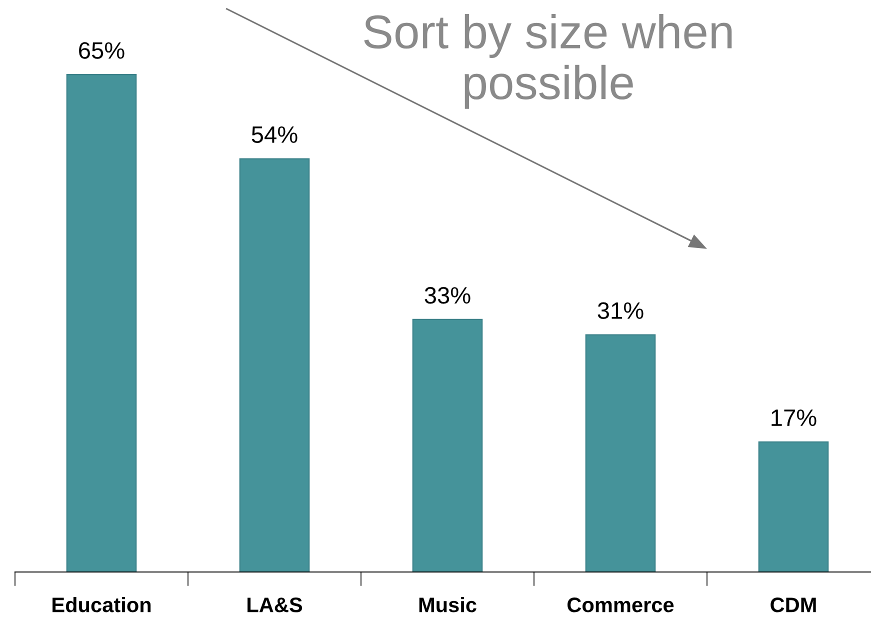 The width and height of the screenshot is (871, 628). What do you see at coordinates (447, 295) in the screenshot?
I see `data-label: 33%` at bounding box center [447, 295].